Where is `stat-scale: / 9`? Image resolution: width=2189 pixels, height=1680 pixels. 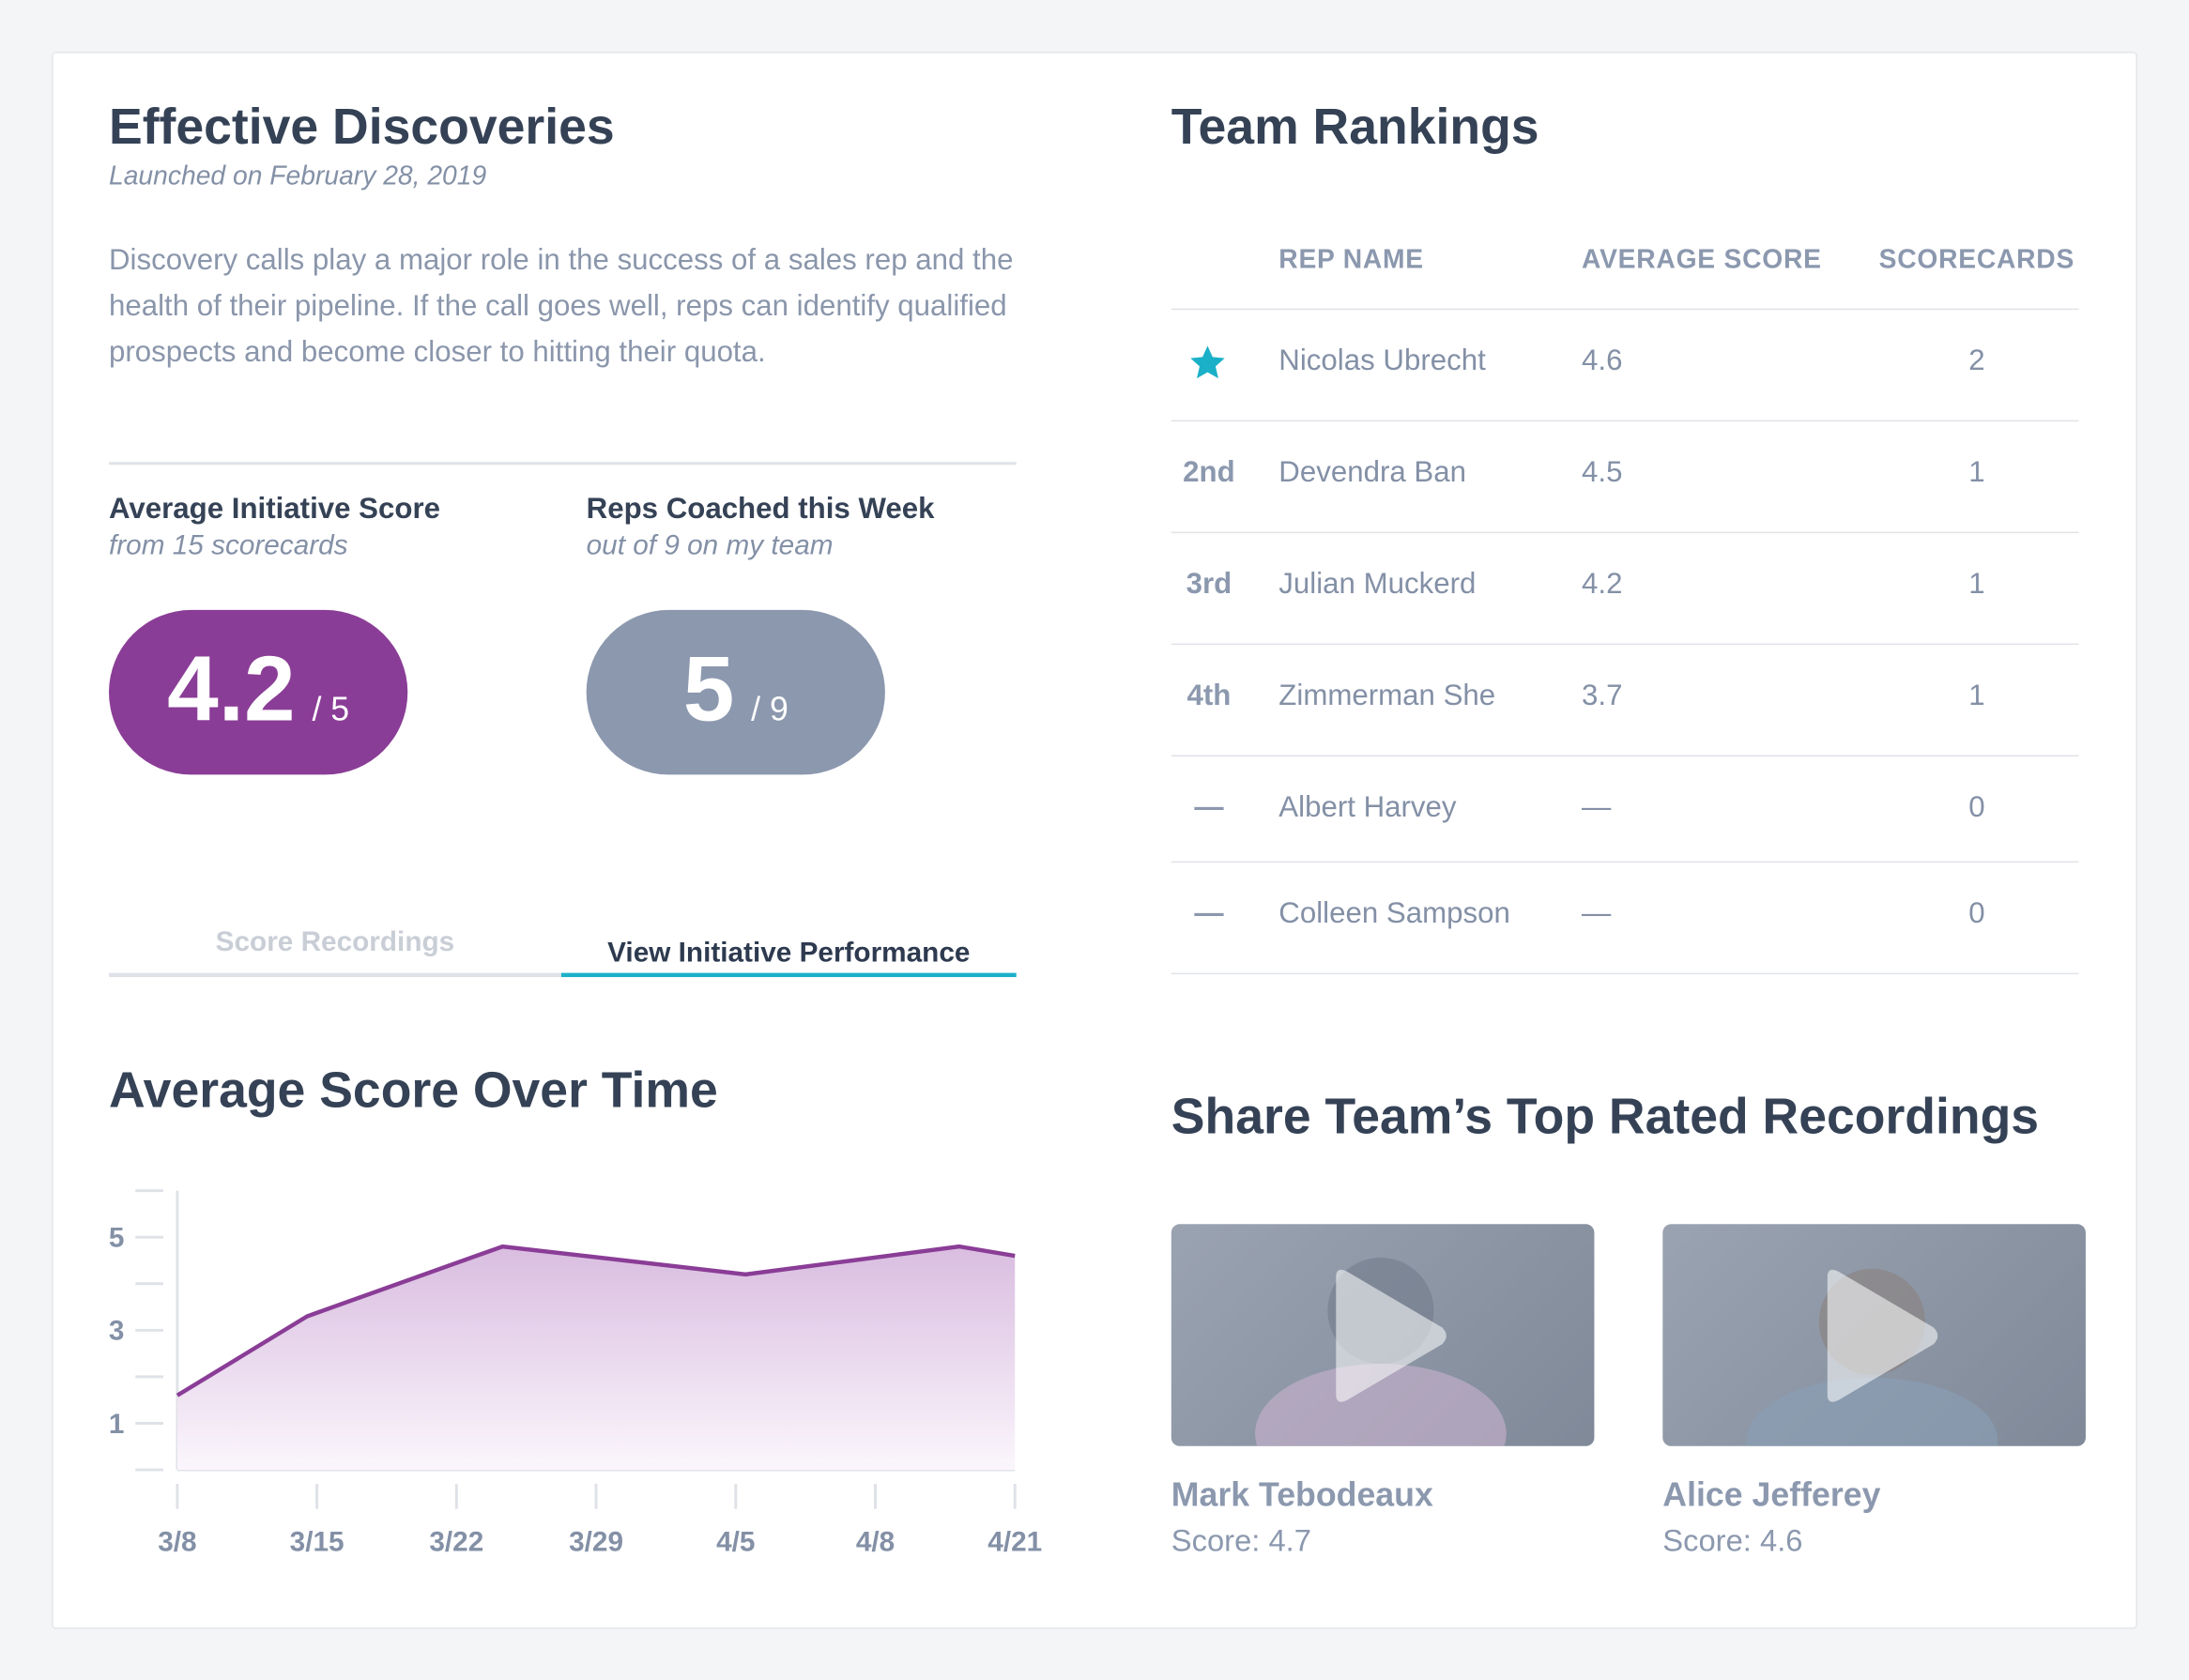
stat-scale: / 9 is located at coordinates (769, 710).